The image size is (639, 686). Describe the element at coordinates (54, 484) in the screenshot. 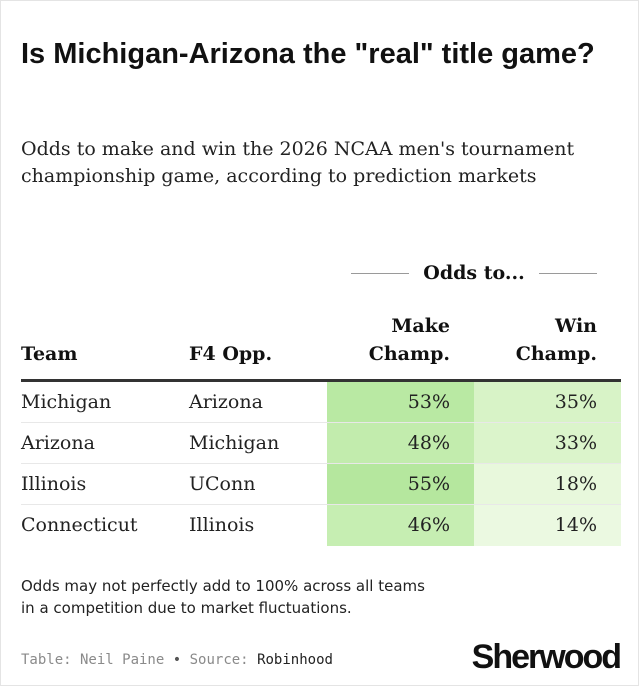

I see `team-cell: Illinois` at that location.